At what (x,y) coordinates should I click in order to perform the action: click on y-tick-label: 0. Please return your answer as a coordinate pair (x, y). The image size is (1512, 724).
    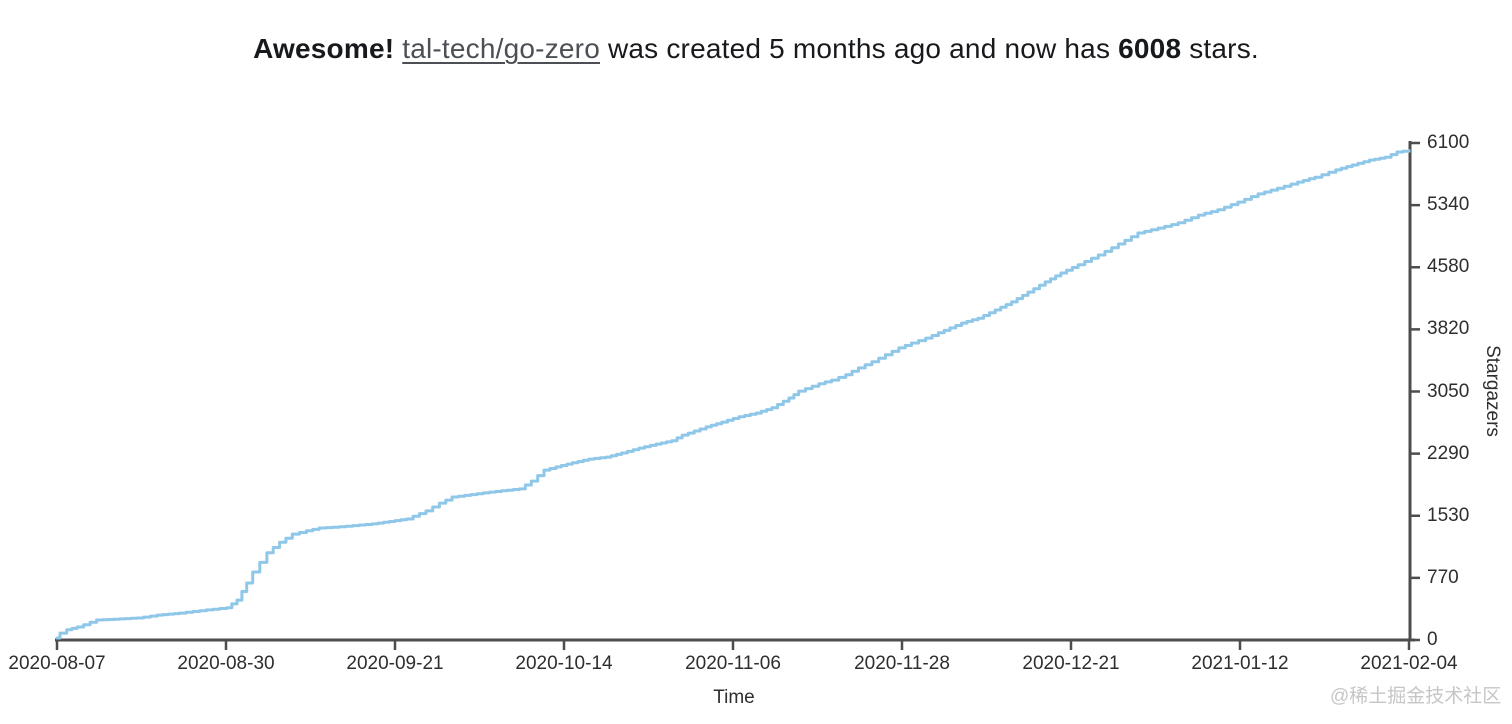
    Looking at the image, I should click on (1432, 639).